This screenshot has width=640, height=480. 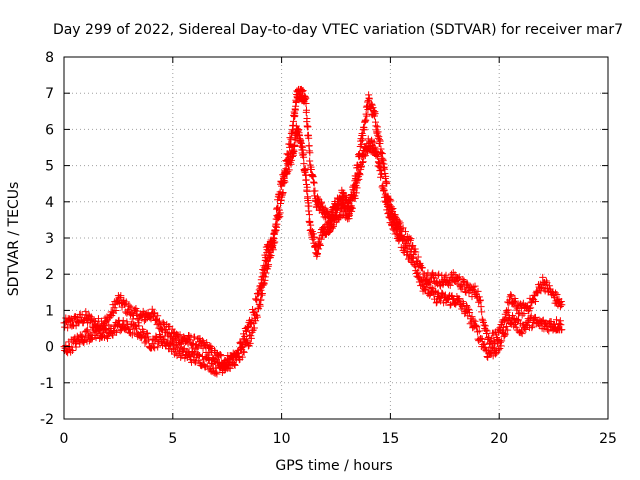 What do you see at coordinates (49, 167) in the screenshot?
I see `y-tick-label: 5` at bounding box center [49, 167].